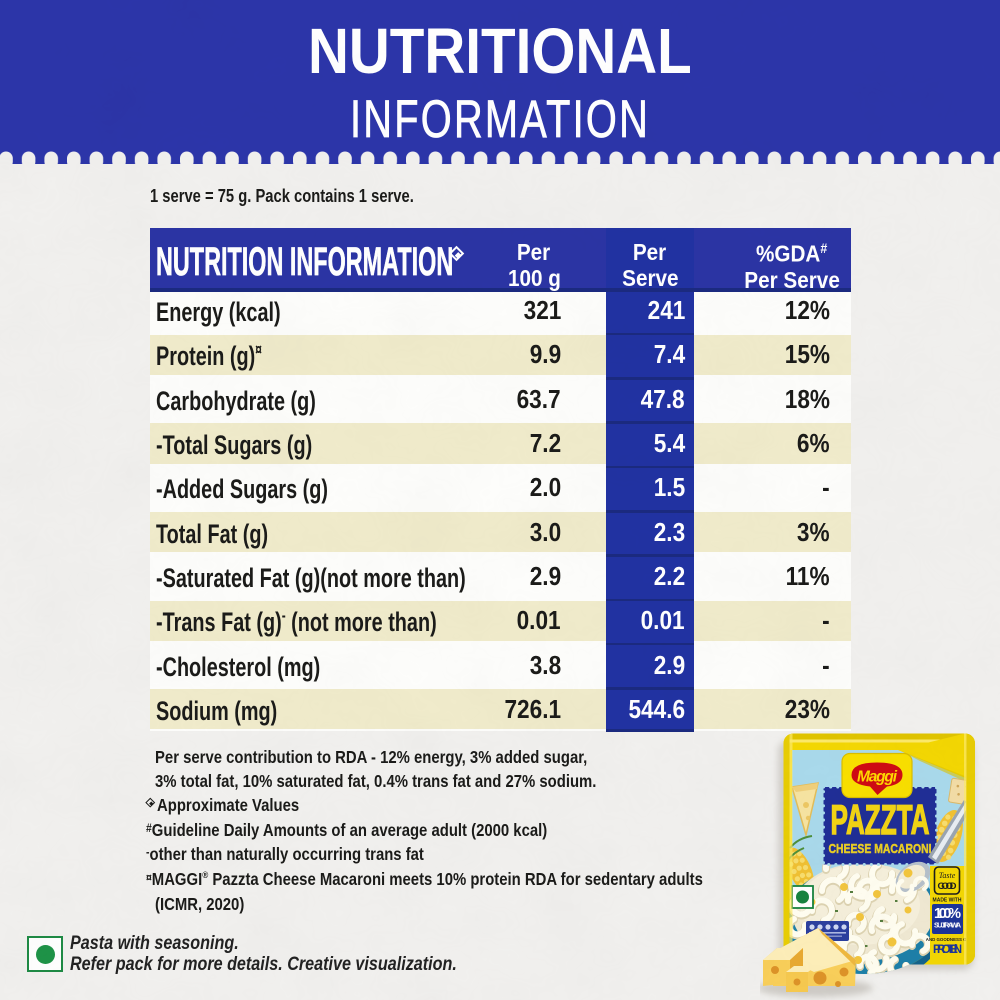 The height and width of the screenshot is (1000, 1000). I want to click on svg-text: Taste, so click(947, 875).